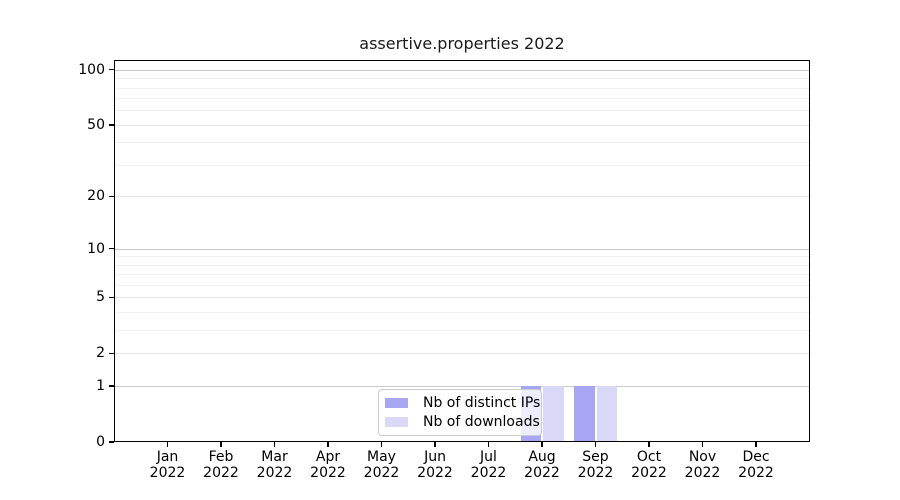 The width and height of the screenshot is (900, 500). I want to click on x-tick-month: Nov, so click(702, 457).